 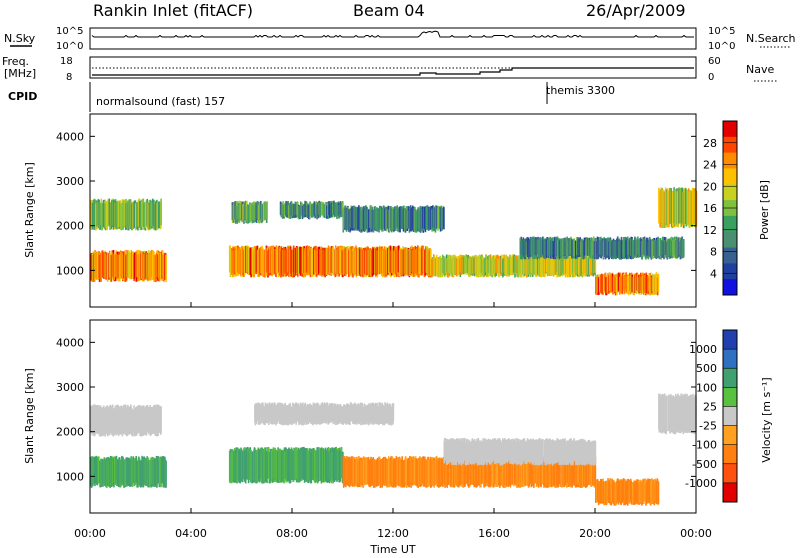 I want to click on y-tick-label: 1000, so click(x=70, y=270).